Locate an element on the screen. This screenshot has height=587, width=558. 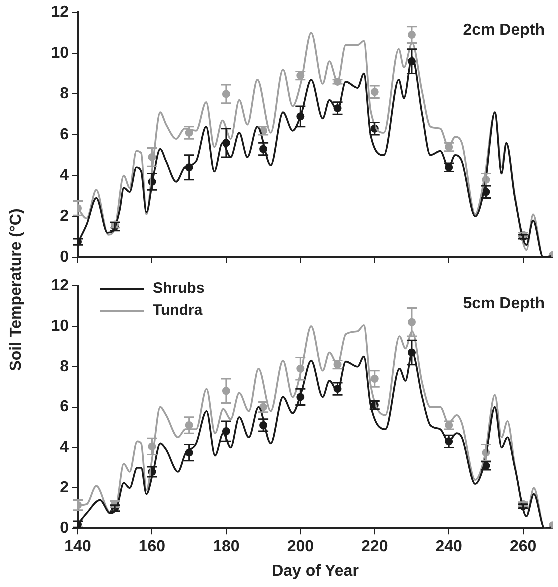
x-tick-label: 240 is located at coordinates (449, 547).